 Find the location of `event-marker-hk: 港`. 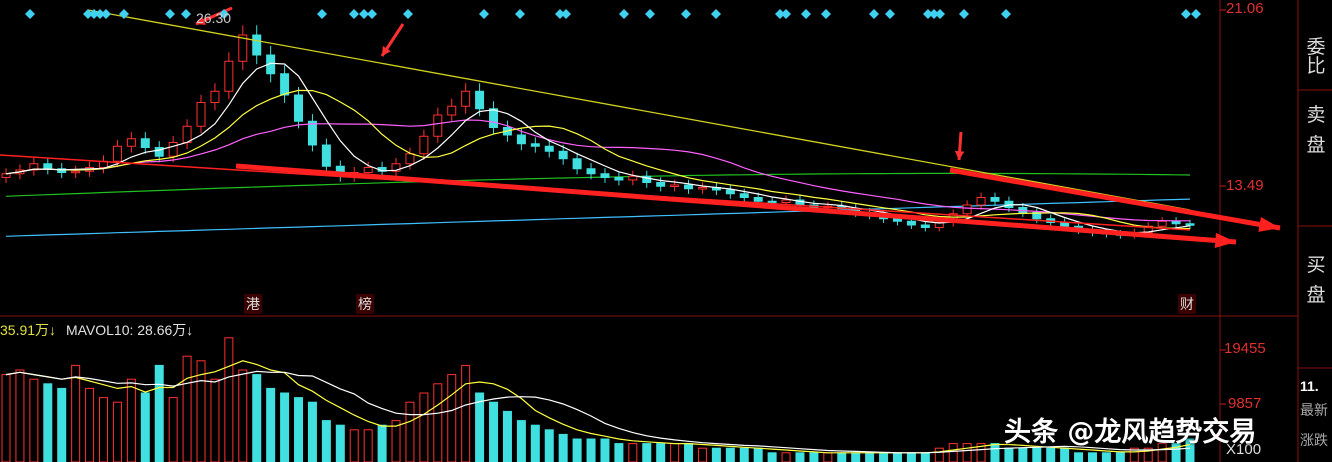

event-marker-hk: 港 is located at coordinates (253, 304).